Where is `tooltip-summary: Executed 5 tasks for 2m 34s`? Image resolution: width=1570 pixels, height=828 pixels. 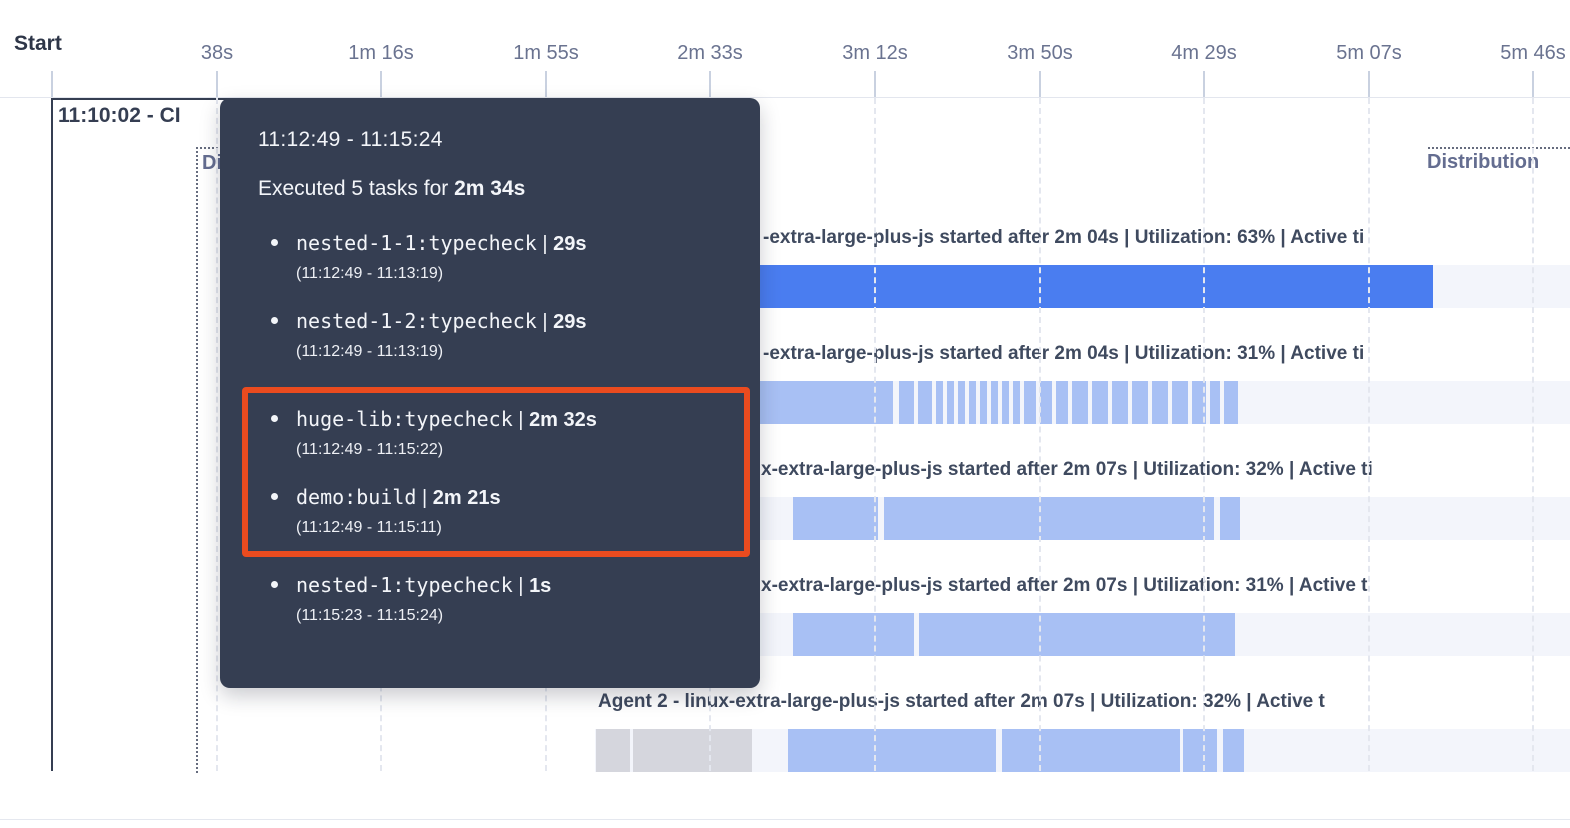 tooltip-summary: Executed 5 tasks for 2m 34s is located at coordinates (509, 189).